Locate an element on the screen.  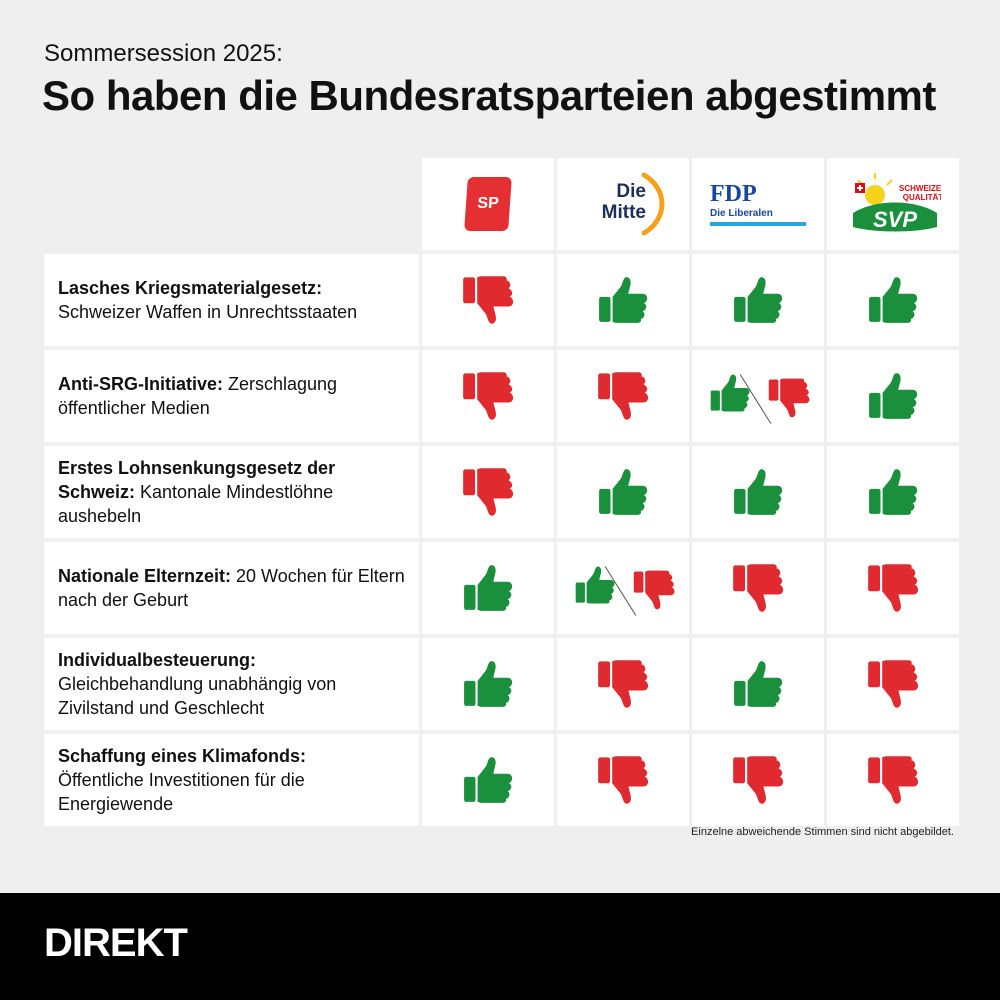
measure-description: 20 Wochen für Eltern nach der Geburt is located at coordinates (231, 588).